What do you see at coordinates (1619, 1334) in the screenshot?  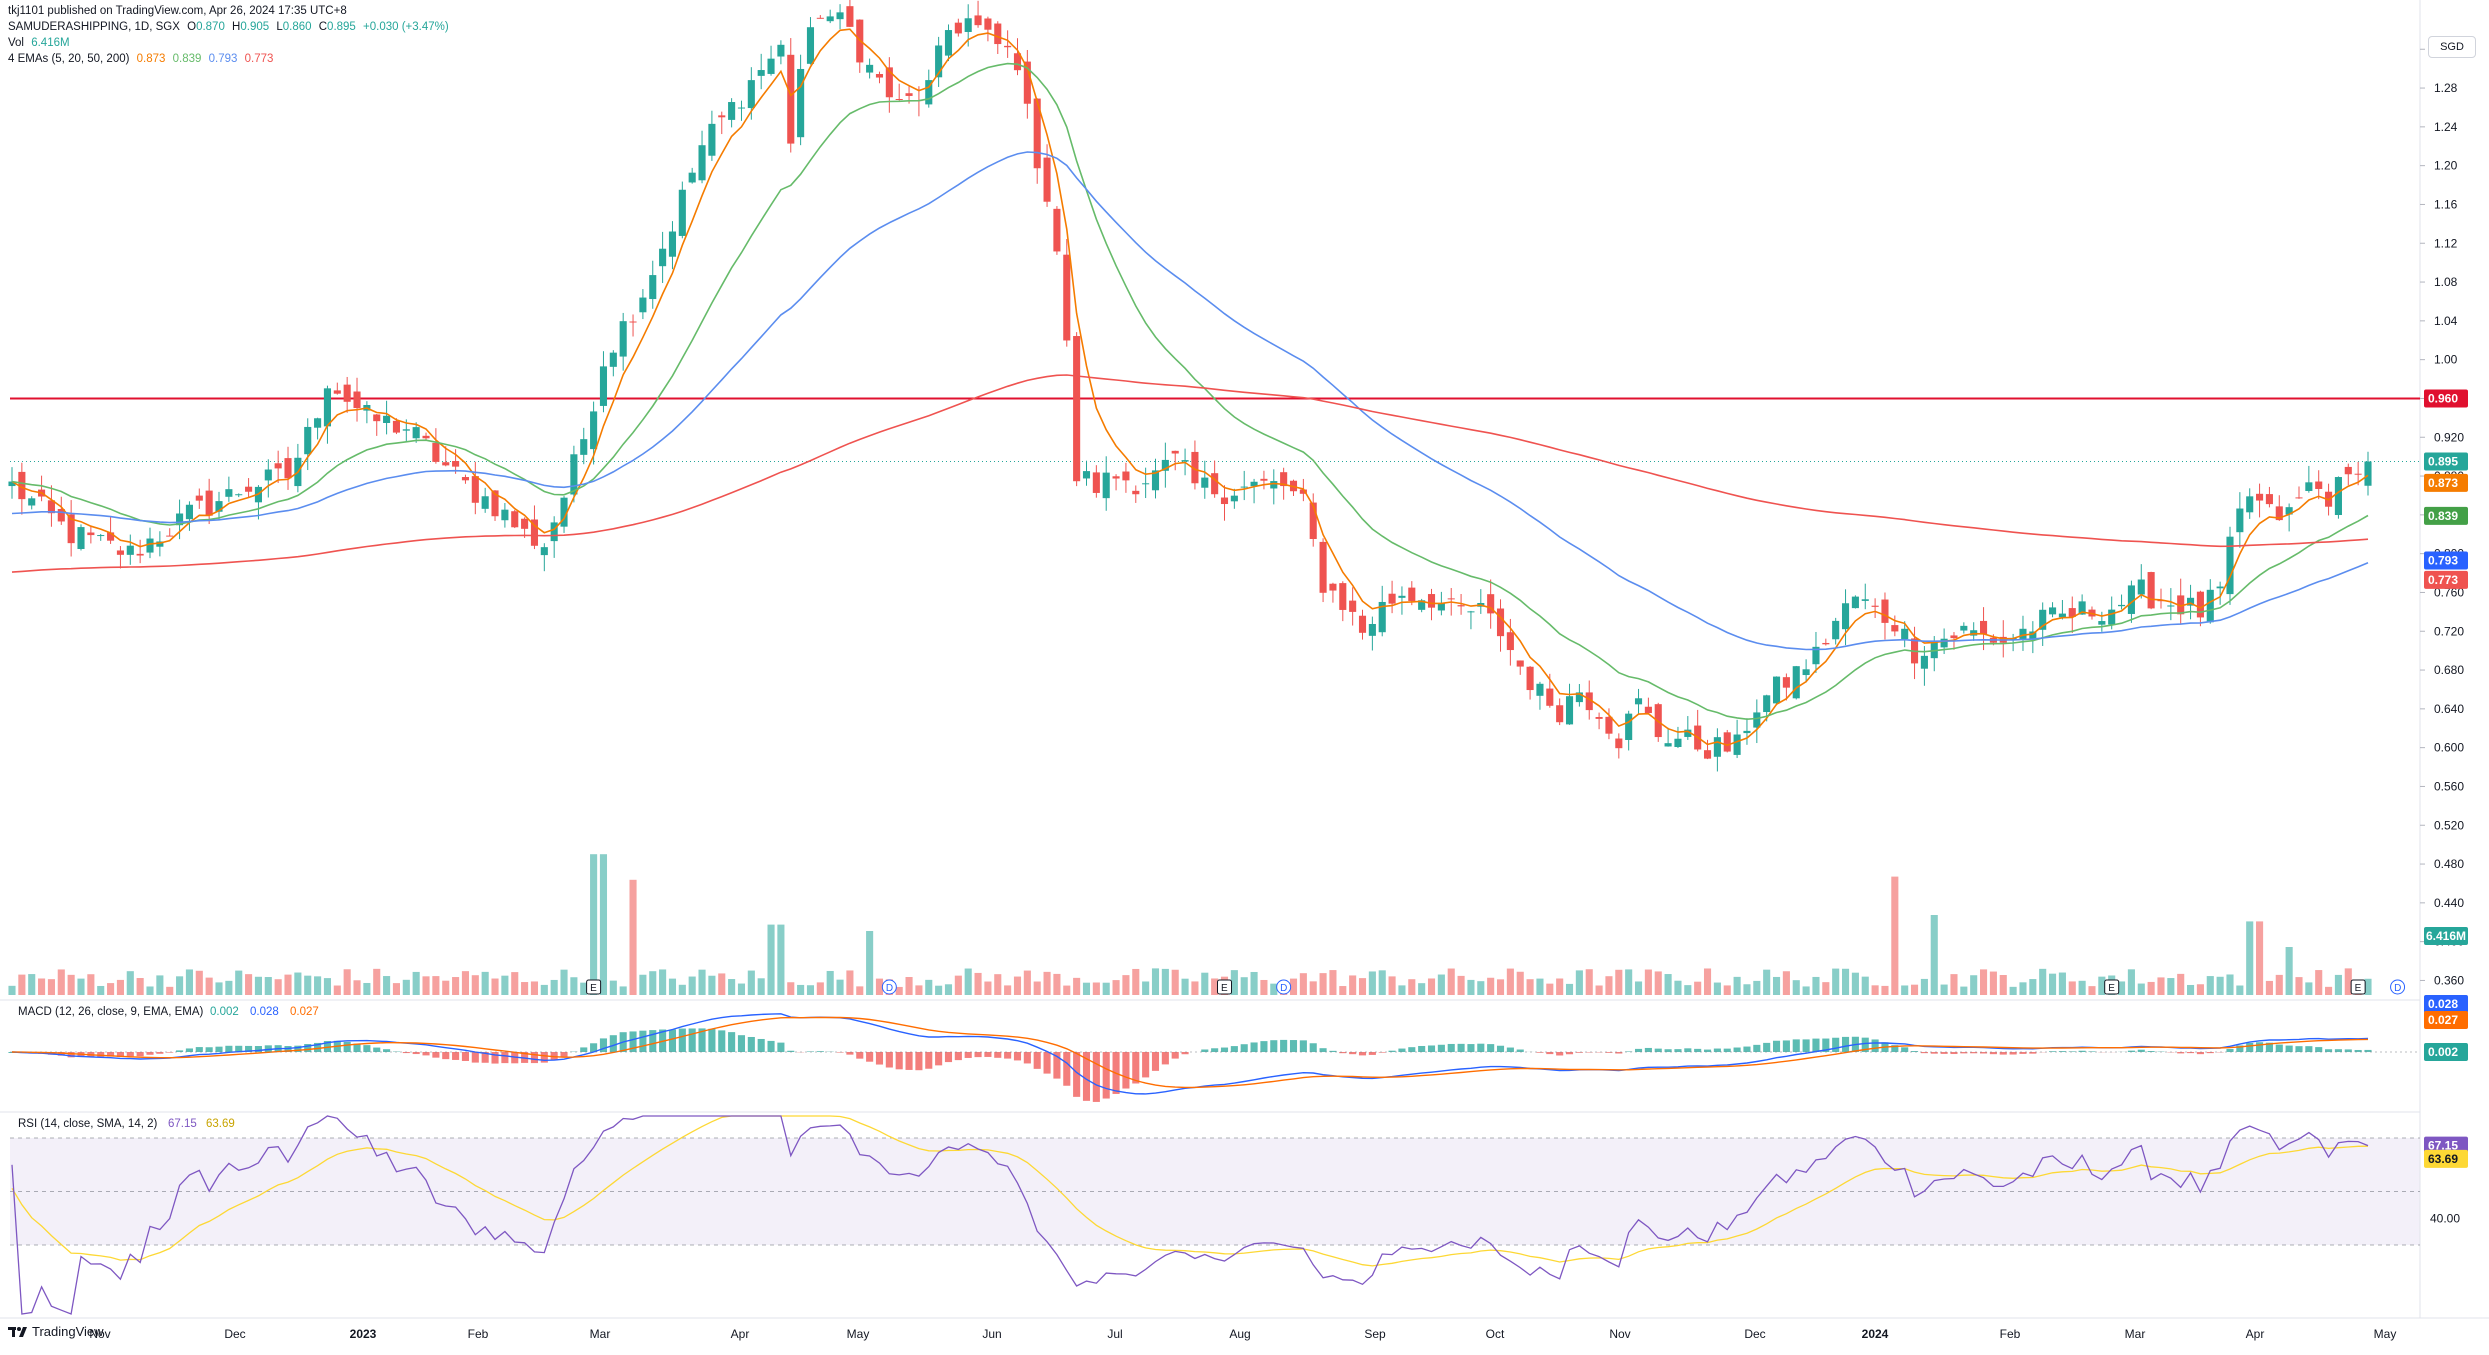 I see `time-axis-label: Nov` at bounding box center [1619, 1334].